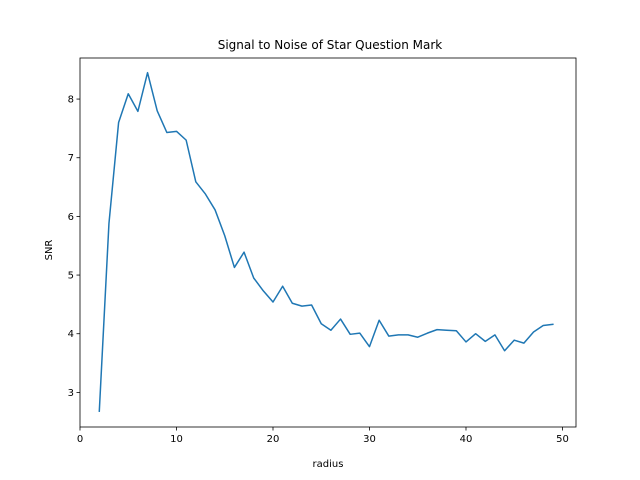 The width and height of the screenshot is (640, 480). I want to click on x-tick-label: 0, so click(80, 439).